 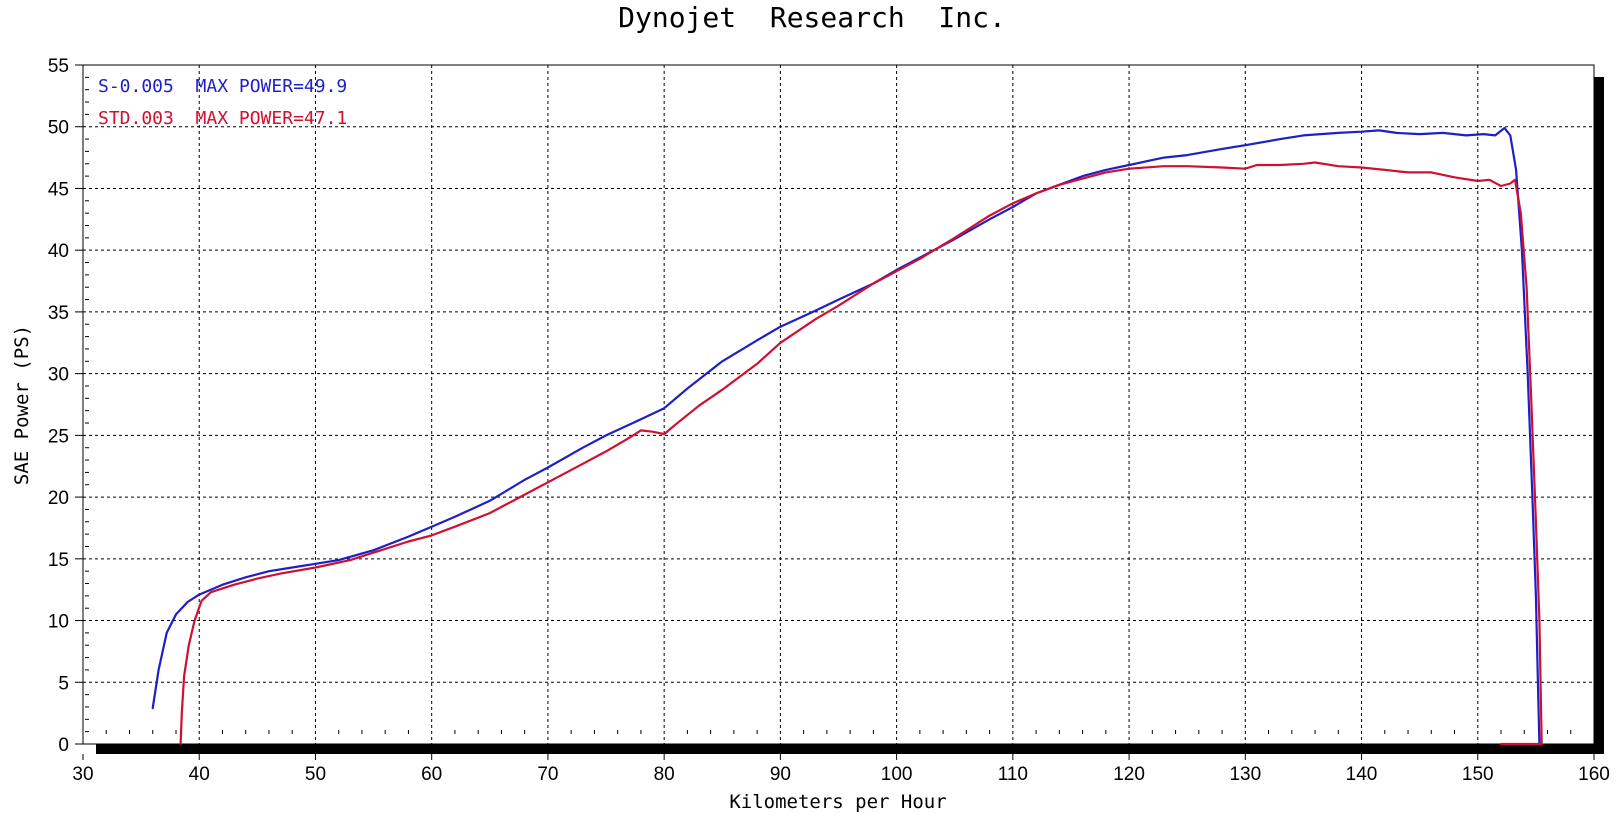 What do you see at coordinates (1129, 774) in the screenshot?
I see `x-tick-label: 120` at bounding box center [1129, 774].